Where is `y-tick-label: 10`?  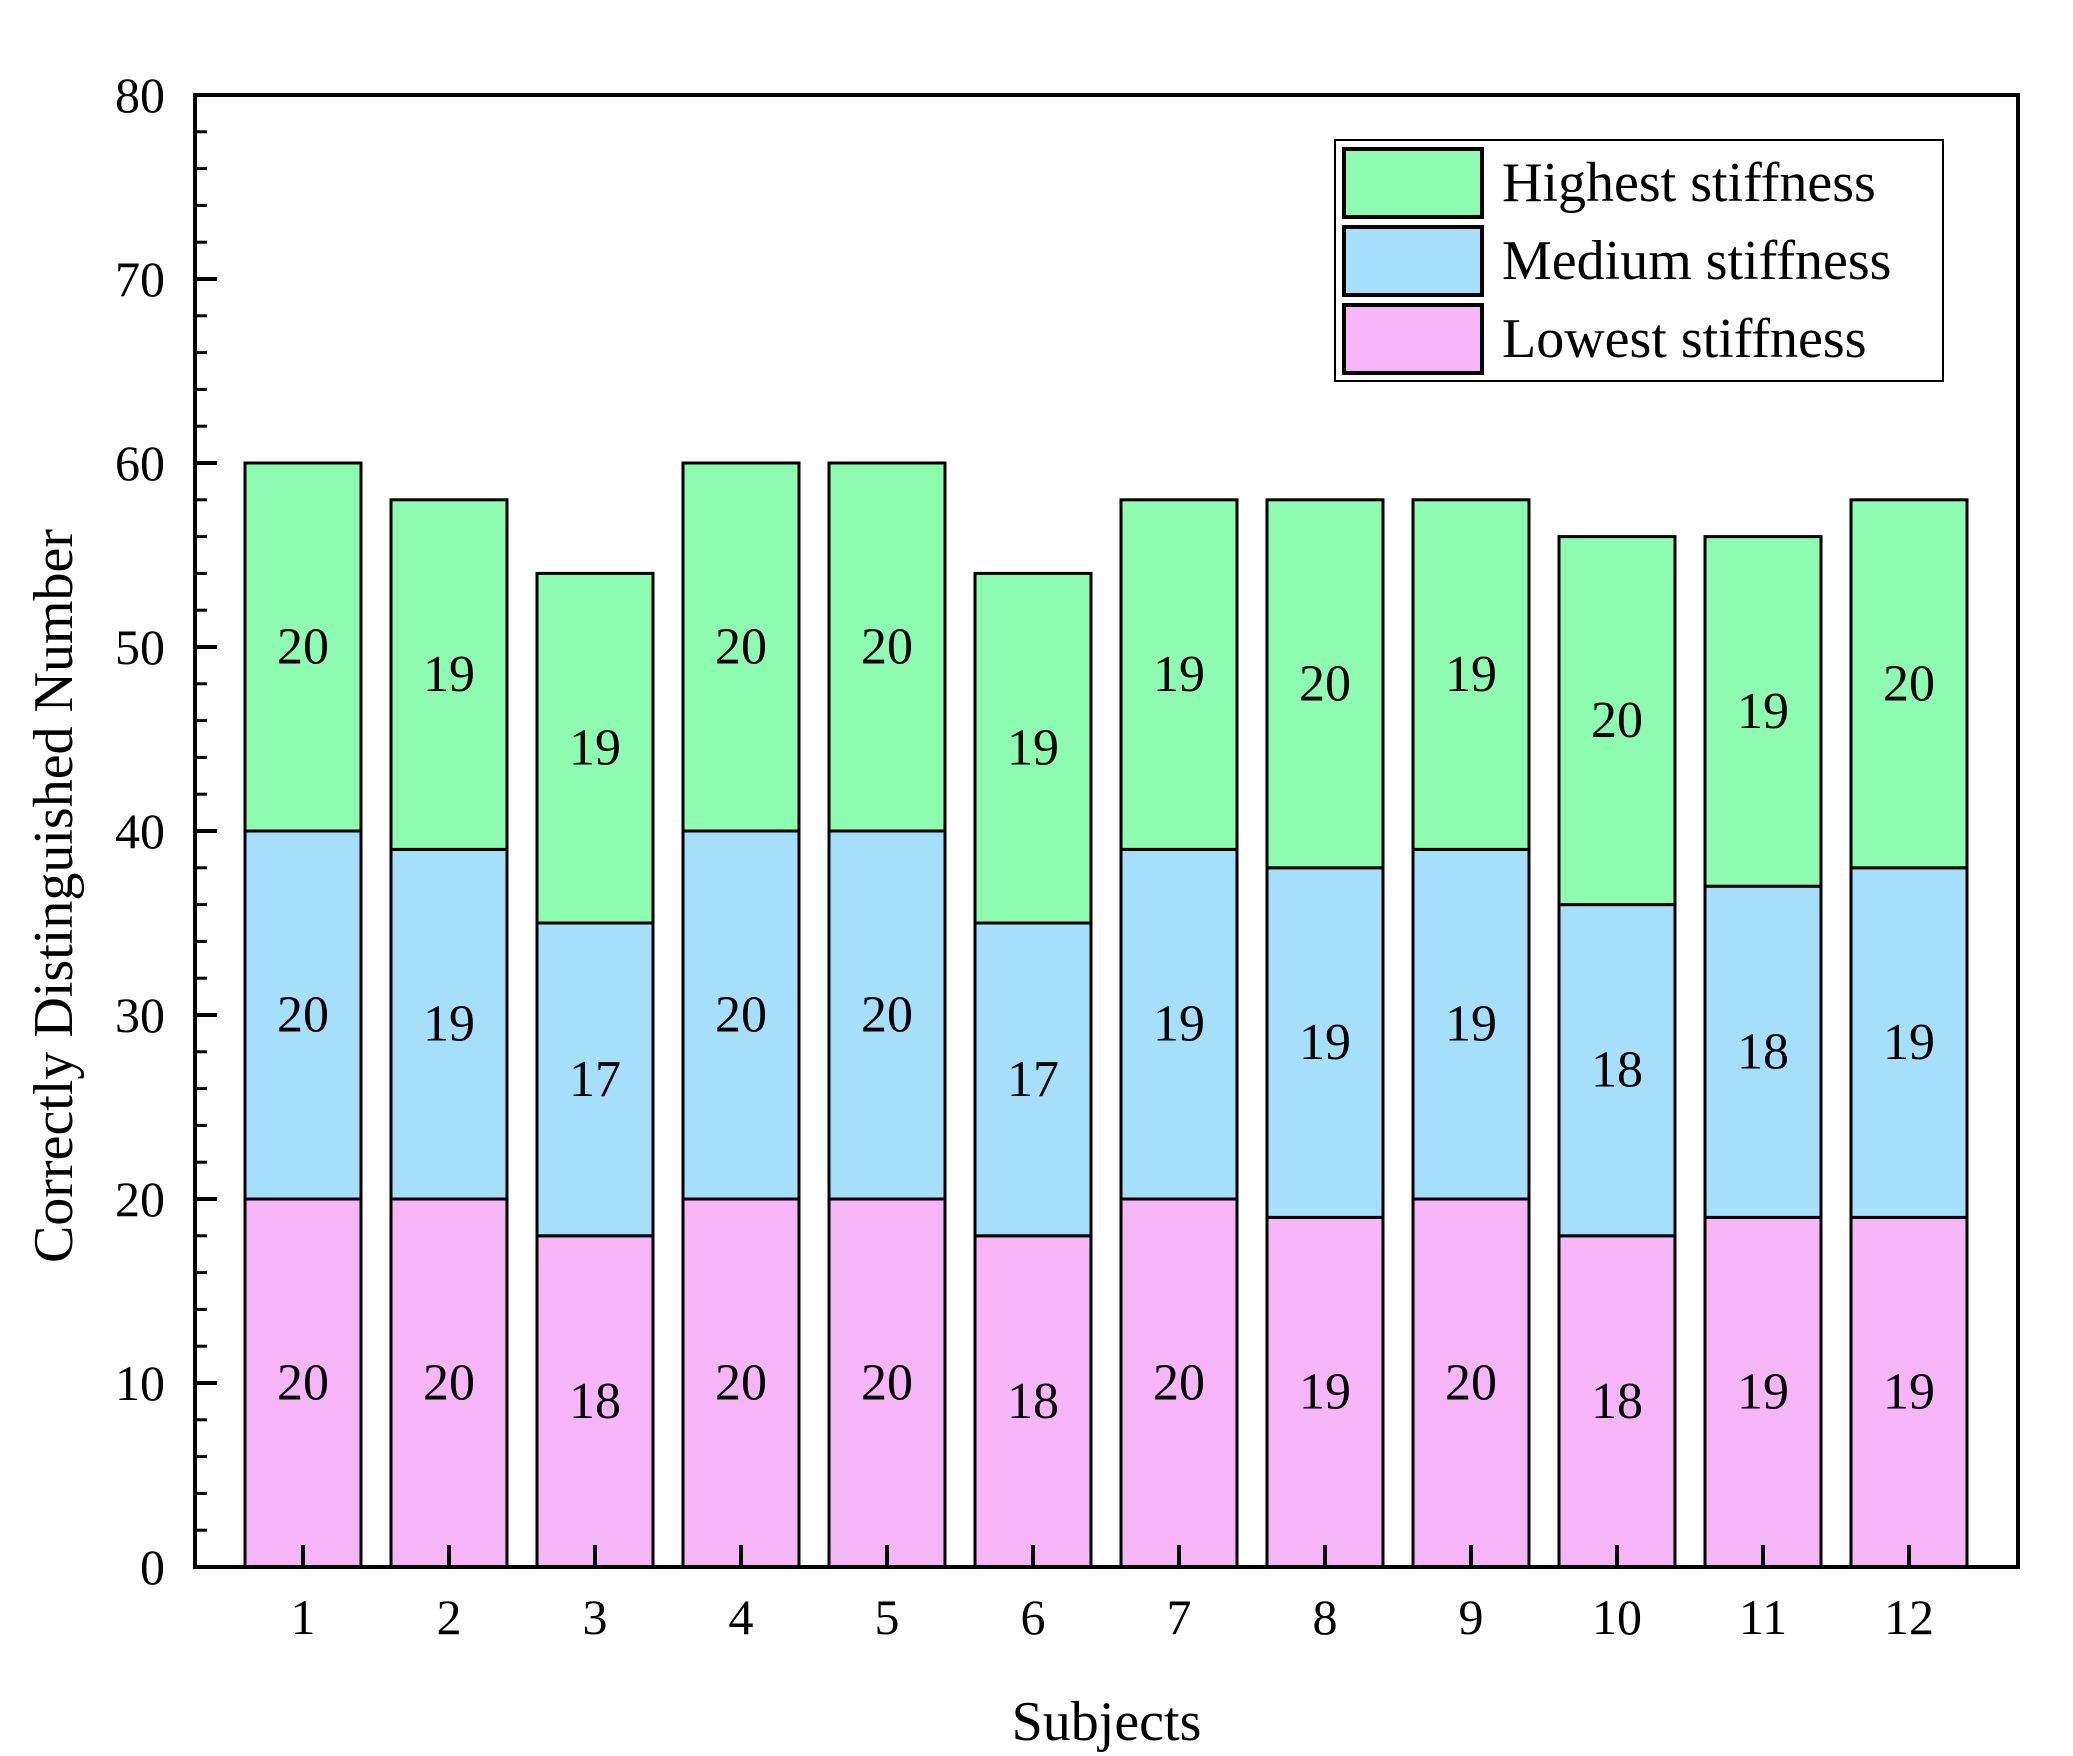
y-tick-label: 10 is located at coordinates (140, 1383).